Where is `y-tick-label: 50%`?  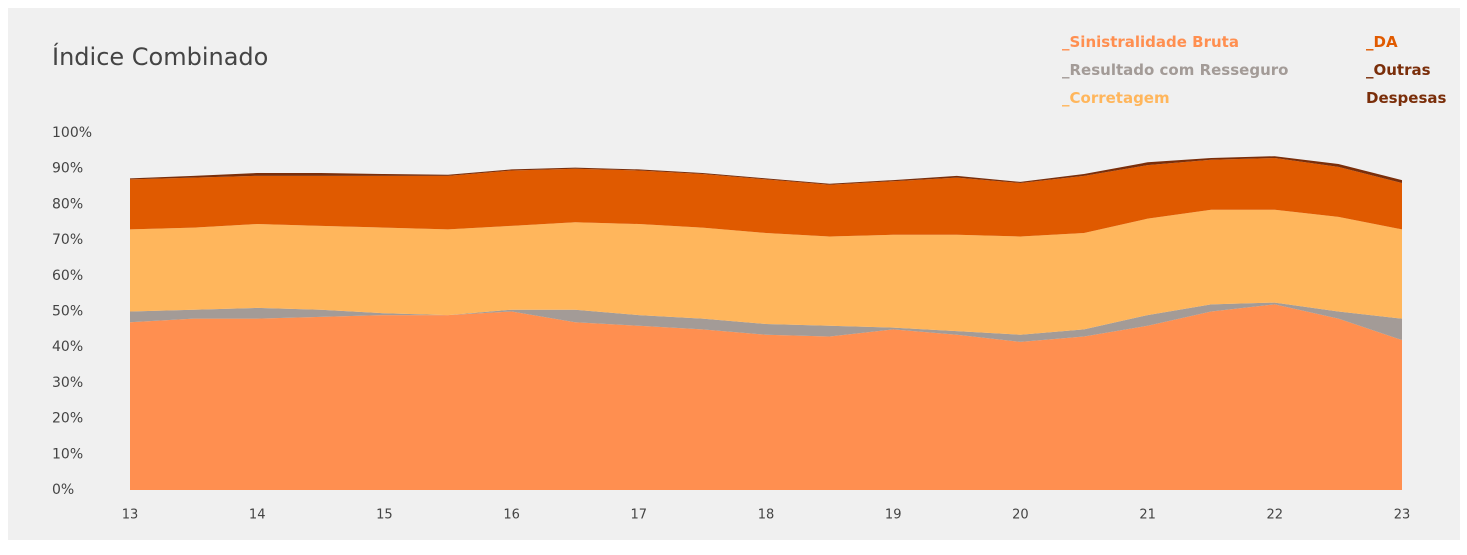 y-tick-label: 50% is located at coordinates (67, 312).